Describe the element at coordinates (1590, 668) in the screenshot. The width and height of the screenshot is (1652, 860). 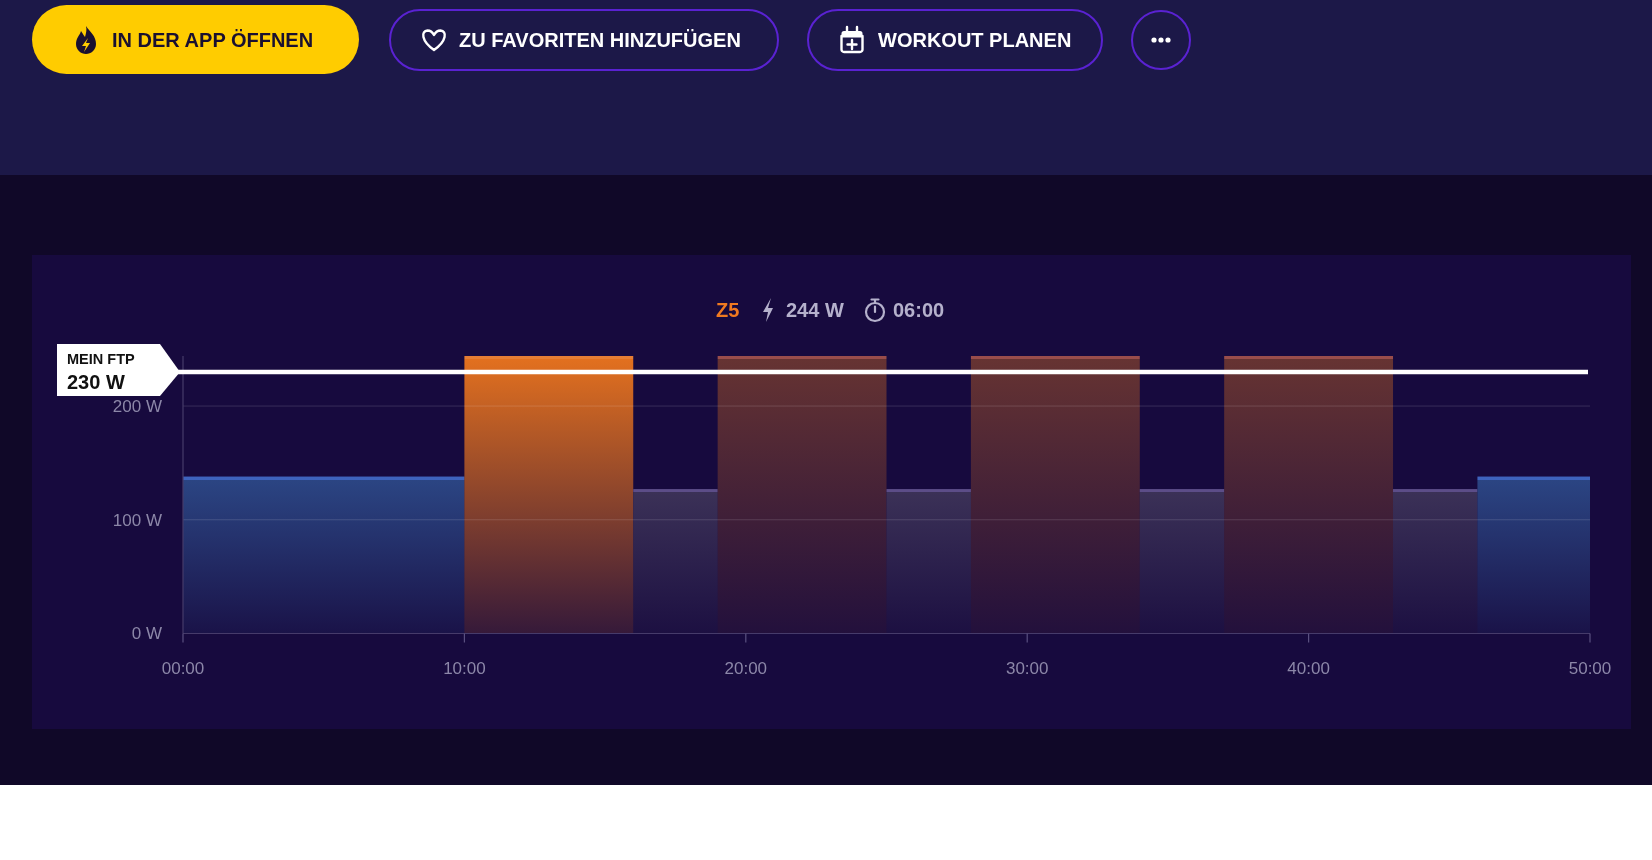
I see `x-tick-label: 50:00` at that location.